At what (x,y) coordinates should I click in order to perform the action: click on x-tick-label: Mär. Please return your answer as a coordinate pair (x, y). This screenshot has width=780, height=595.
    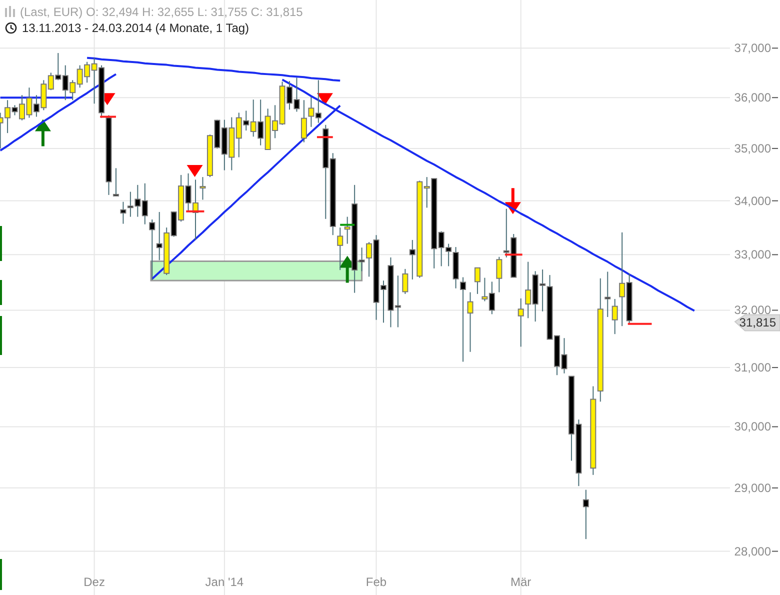
    Looking at the image, I should click on (521, 582).